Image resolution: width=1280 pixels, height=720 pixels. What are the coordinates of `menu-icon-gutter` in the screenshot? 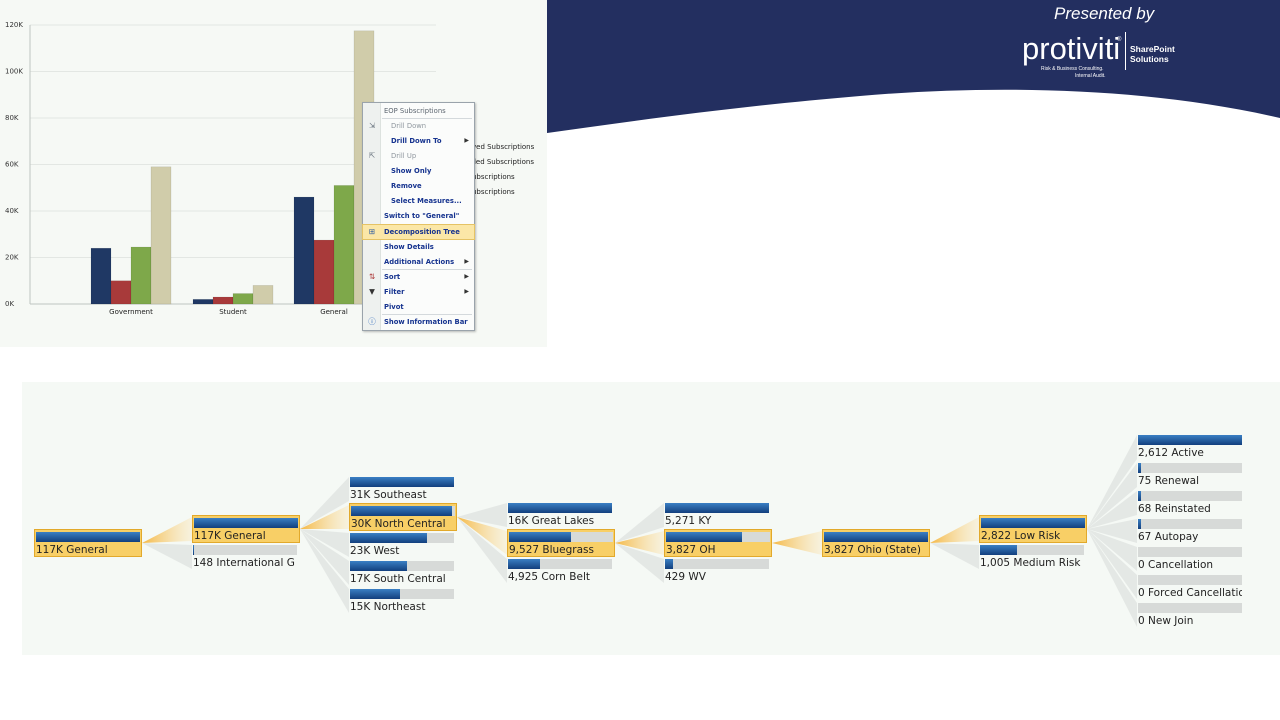 It's located at (372, 216).